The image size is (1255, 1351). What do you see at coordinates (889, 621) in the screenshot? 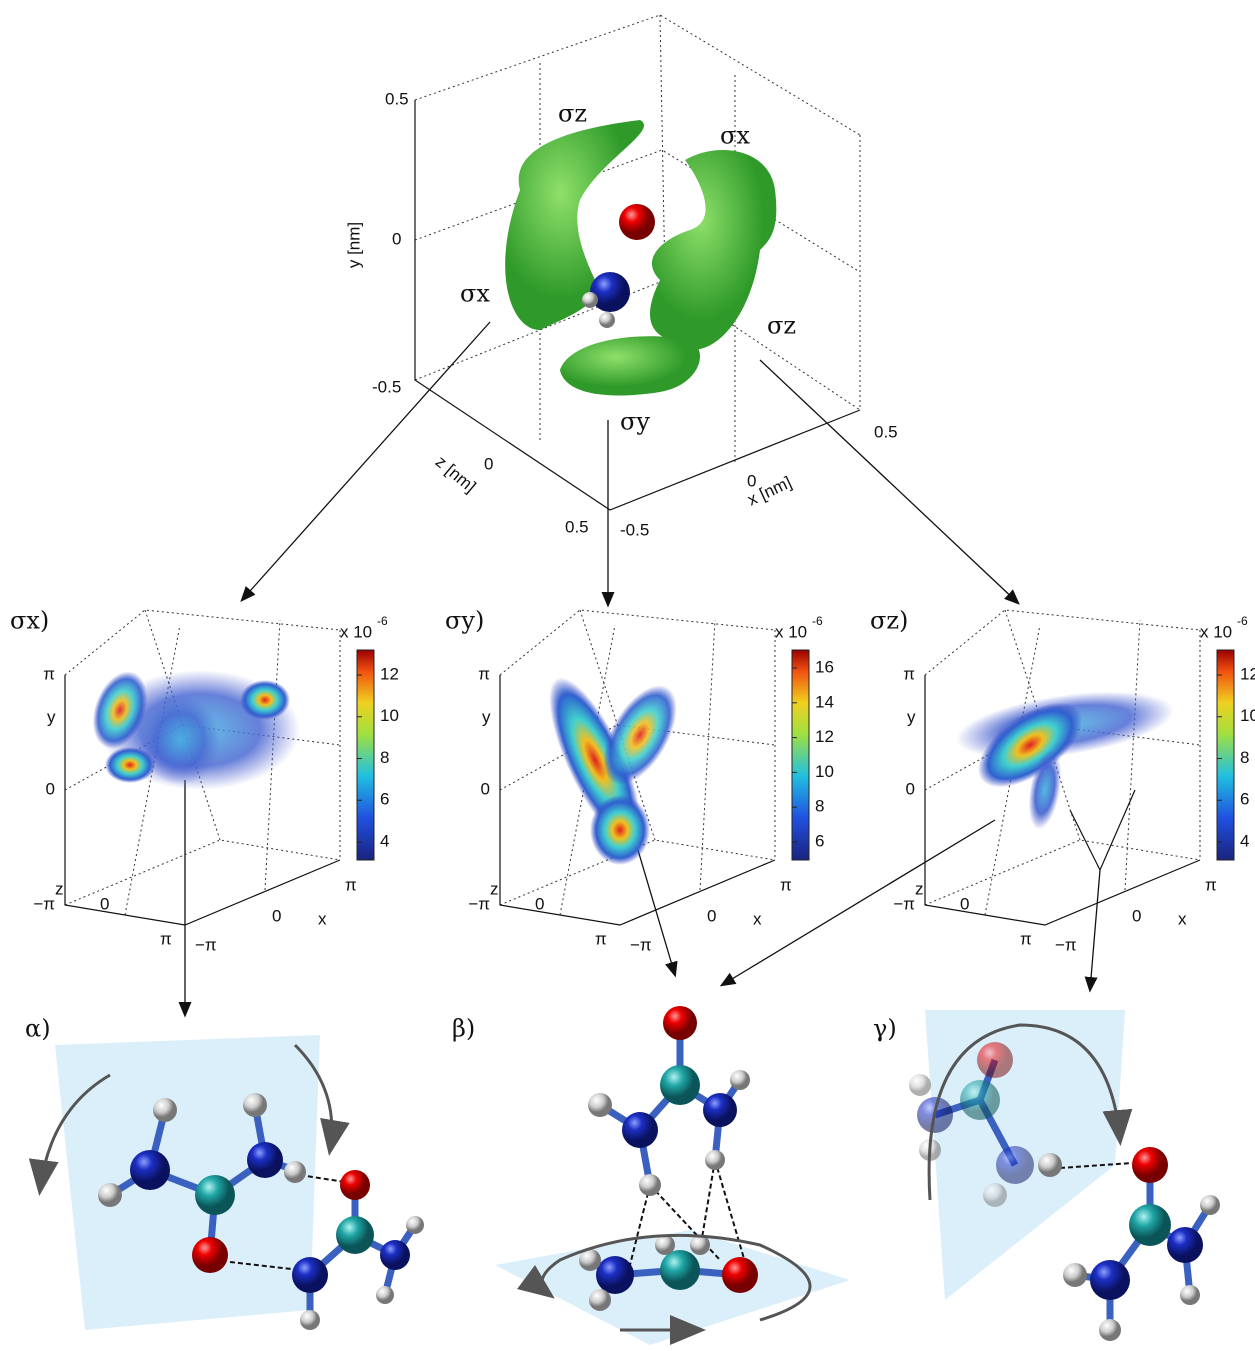
I see `panel-label: σz)` at bounding box center [889, 621].